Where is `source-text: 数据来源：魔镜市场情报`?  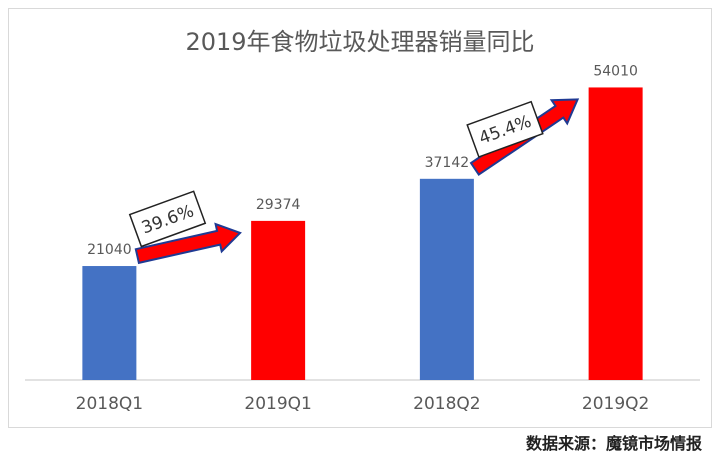
source-text: 数据来源：魔镜市场情报 is located at coordinates (613, 443).